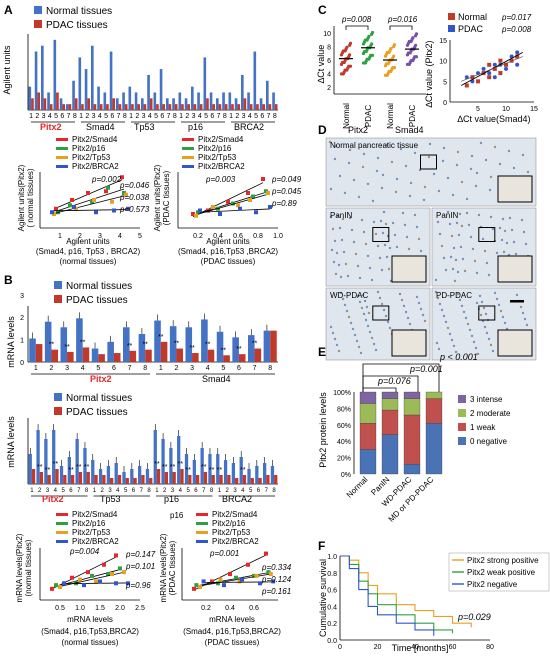 The height and width of the screenshot is (656, 550). What do you see at coordinates (426, 369) in the screenshot?
I see `e-p2: p=0.001` at bounding box center [426, 369].